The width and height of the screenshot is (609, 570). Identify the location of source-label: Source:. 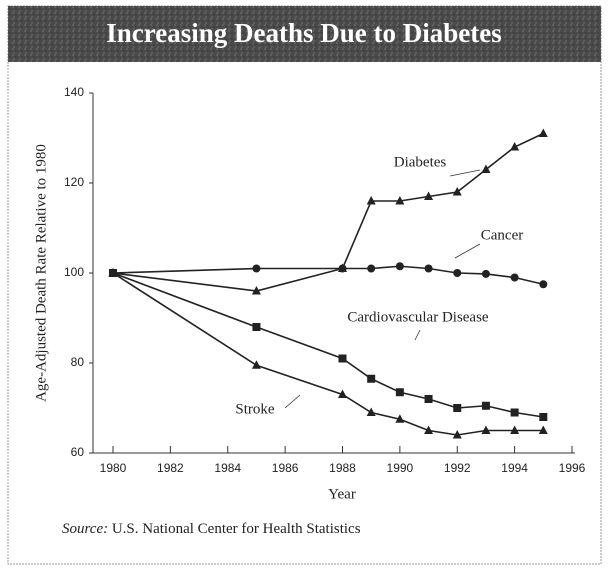
(85, 529).